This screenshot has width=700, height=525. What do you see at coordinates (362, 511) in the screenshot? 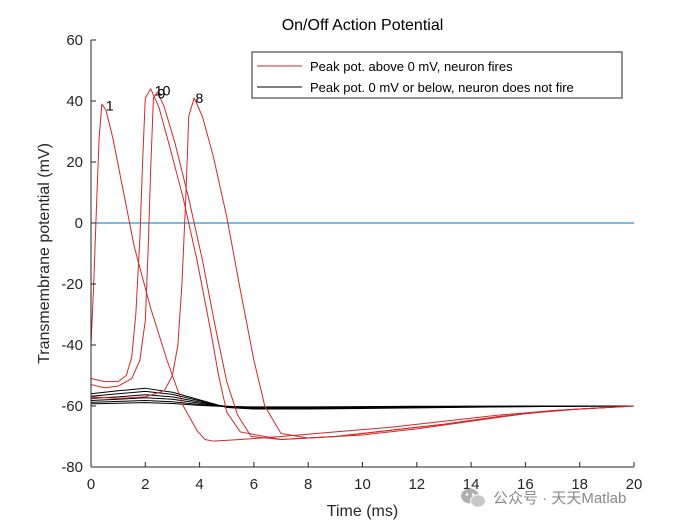
I see `x-axis-label: Time (ms)` at bounding box center [362, 511].